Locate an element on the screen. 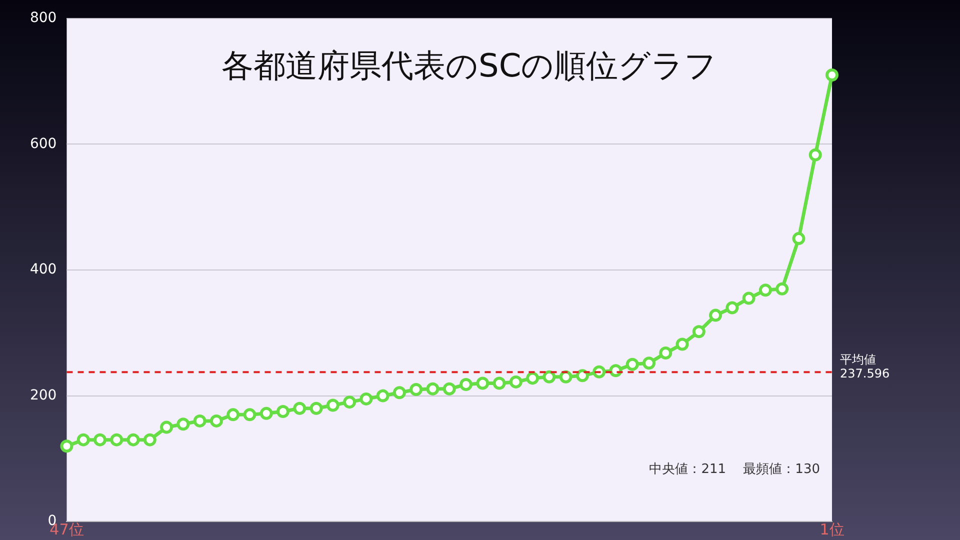  y-tick-label: 800 is located at coordinates (43, 18).